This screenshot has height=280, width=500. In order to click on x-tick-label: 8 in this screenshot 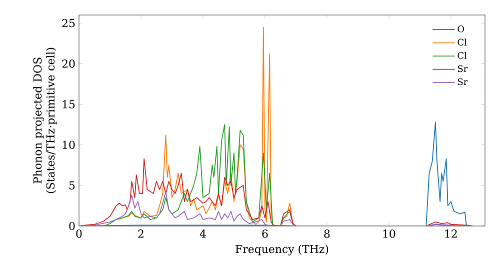, I will do `click(327, 234)`.